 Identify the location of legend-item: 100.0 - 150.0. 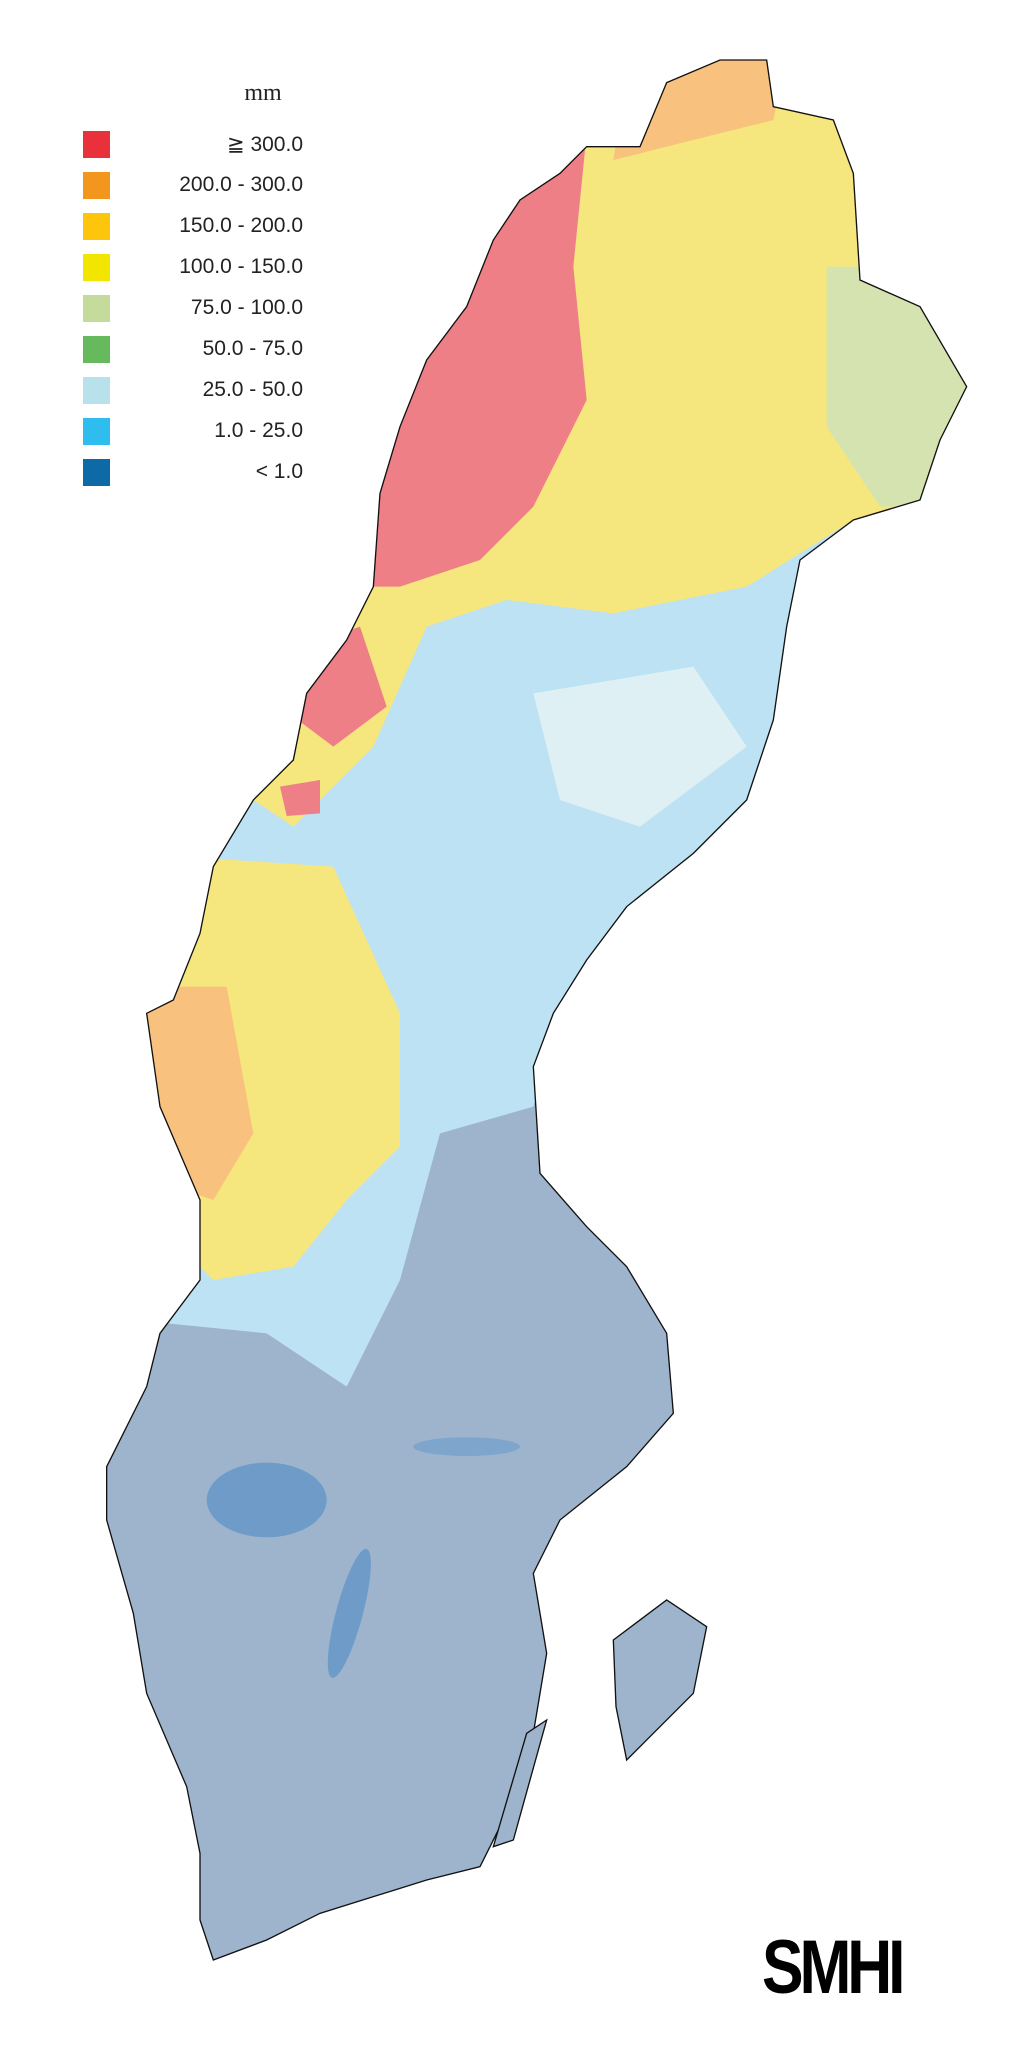
(193, 267).